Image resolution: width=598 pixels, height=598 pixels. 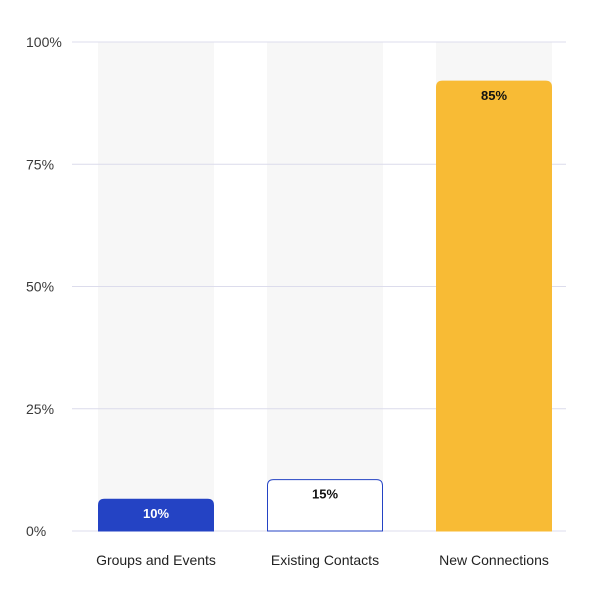 I want to click on y-tick-label: 100%, so click(x=44, y=42).